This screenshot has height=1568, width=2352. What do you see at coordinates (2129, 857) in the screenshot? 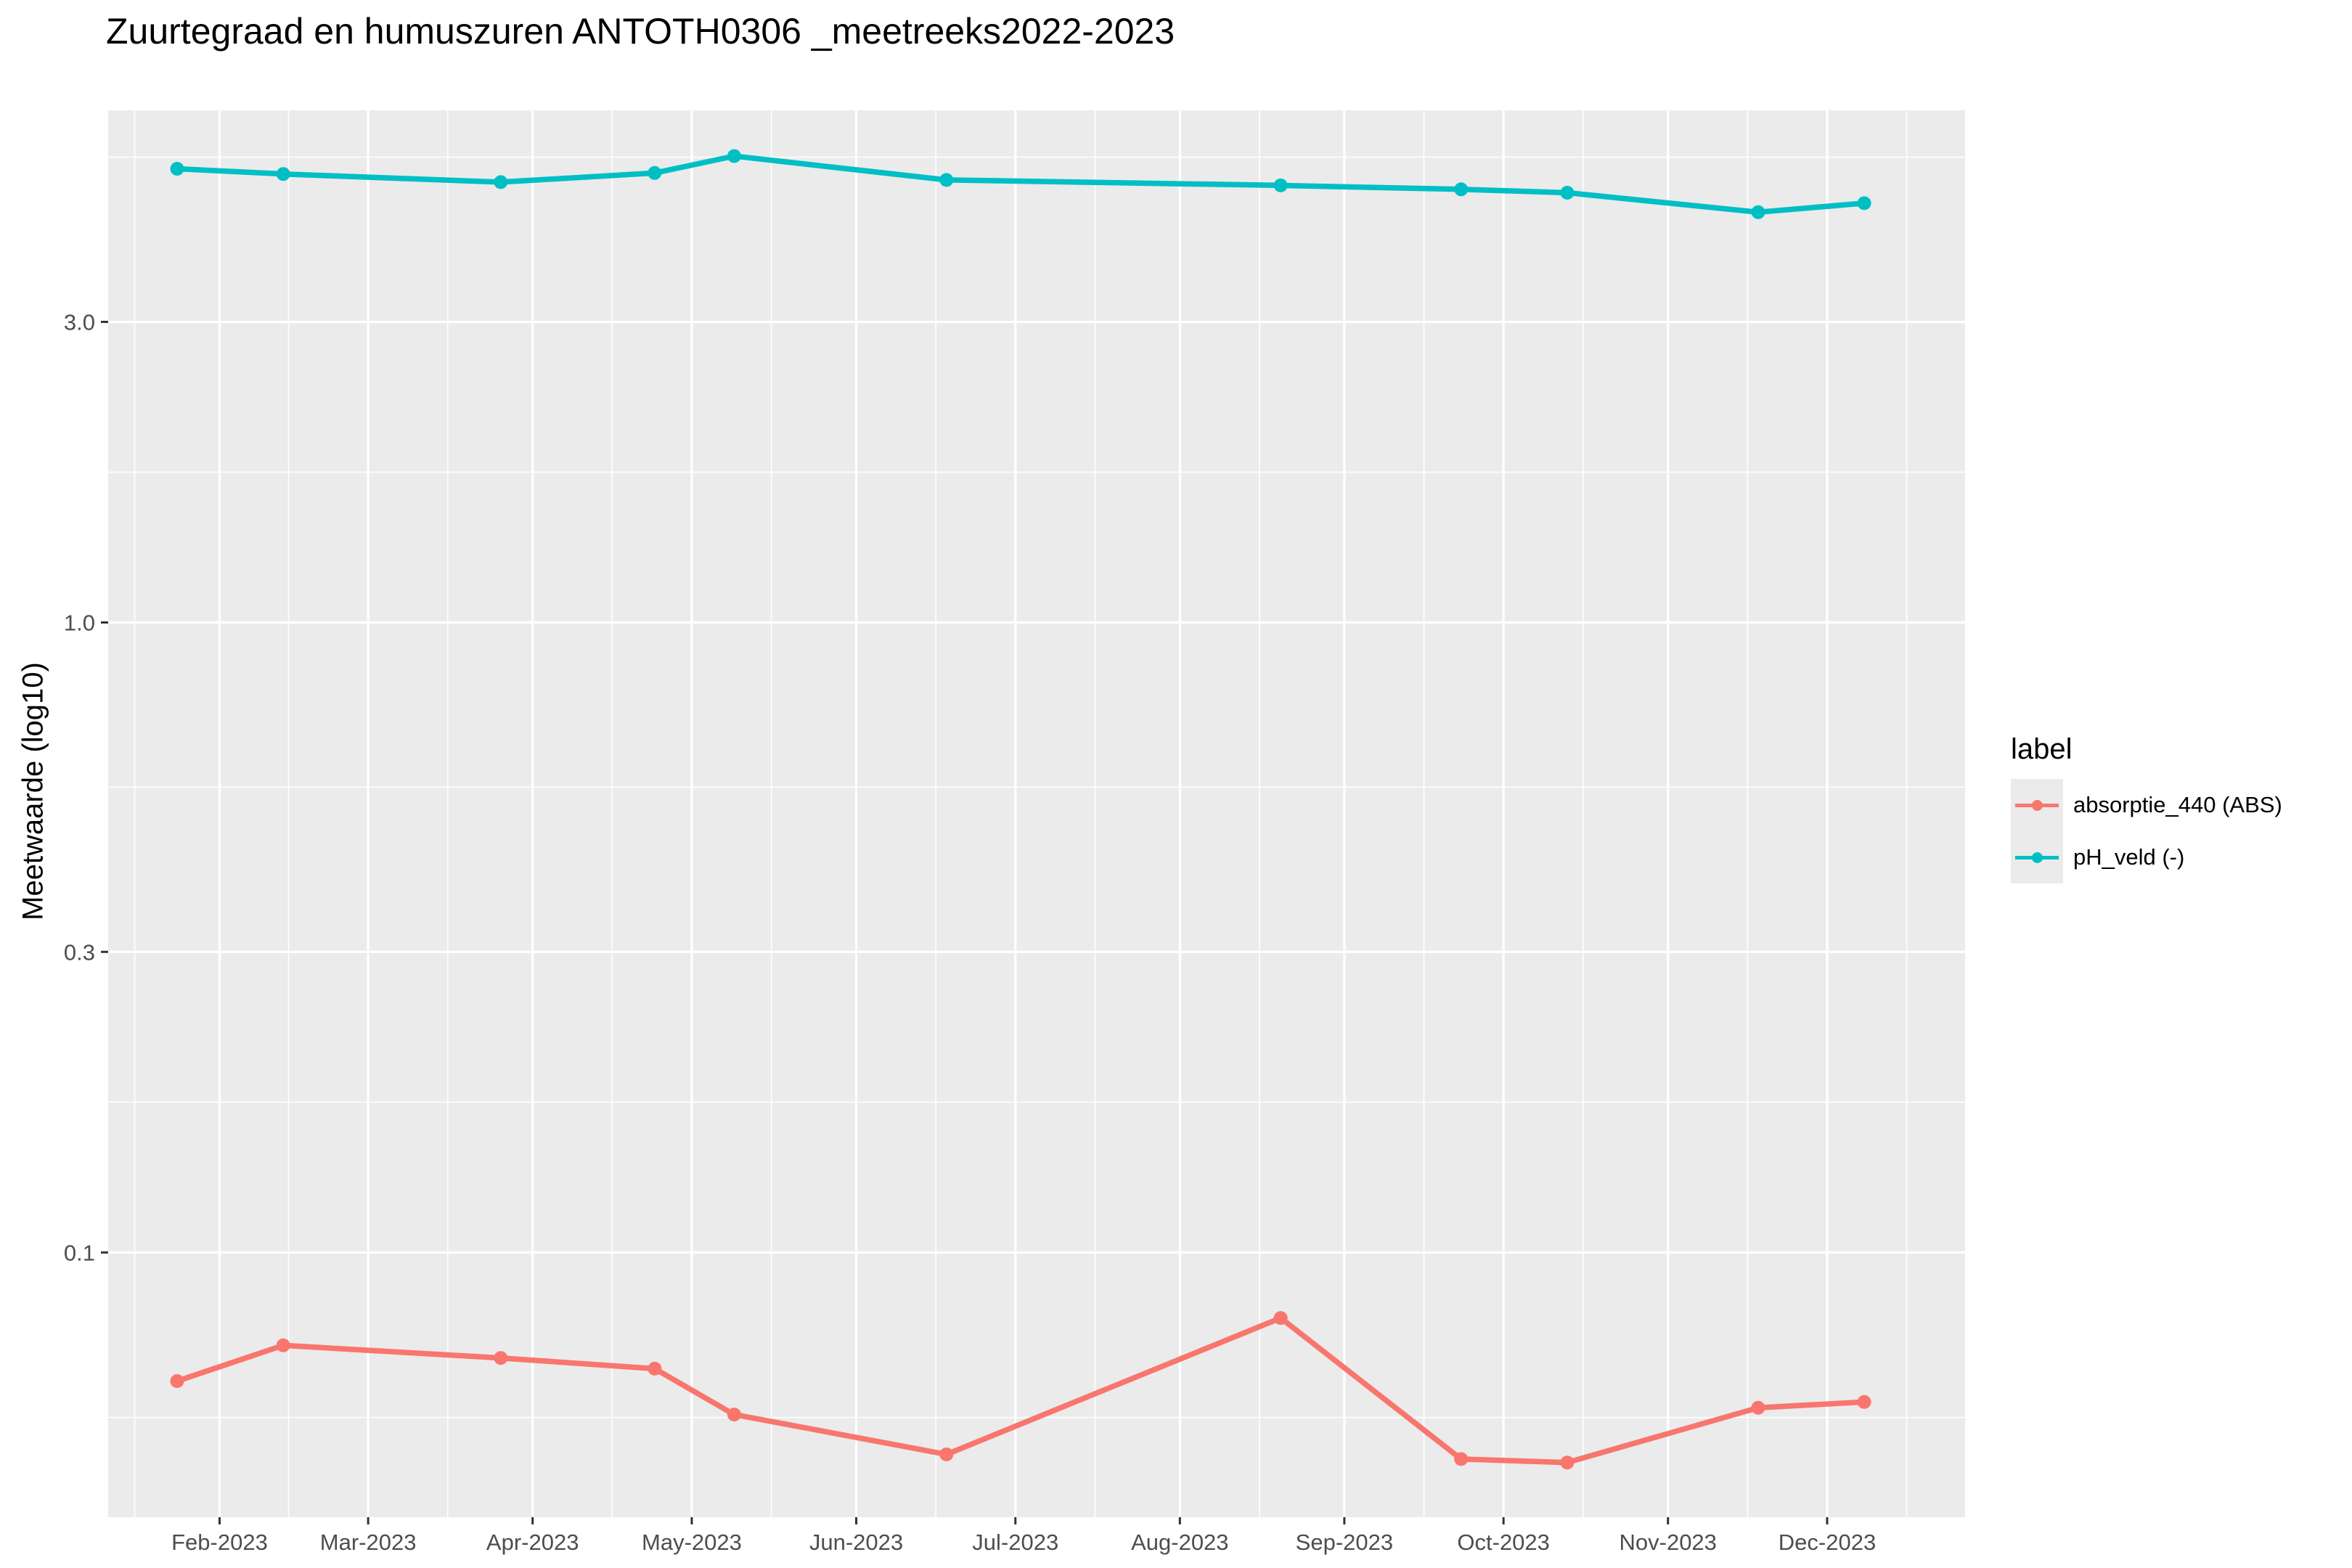
I see `legend-label-ph-veld: pH_veld (-)` at bounding box center [2129, 857].